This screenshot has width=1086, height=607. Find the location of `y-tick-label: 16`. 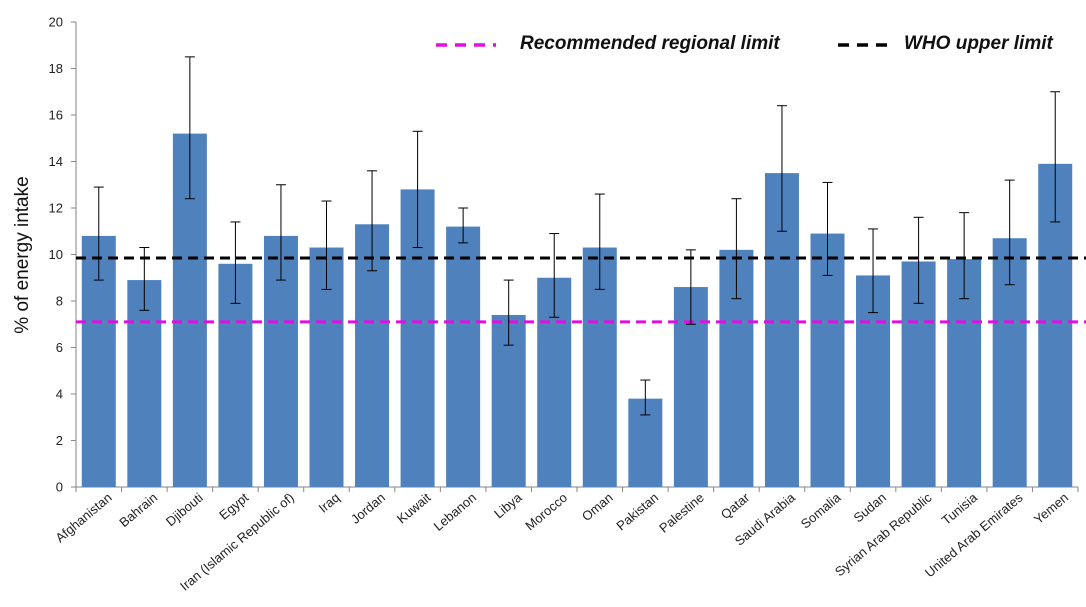

y-tick-label: 16 is located at coordinates (56, 115).